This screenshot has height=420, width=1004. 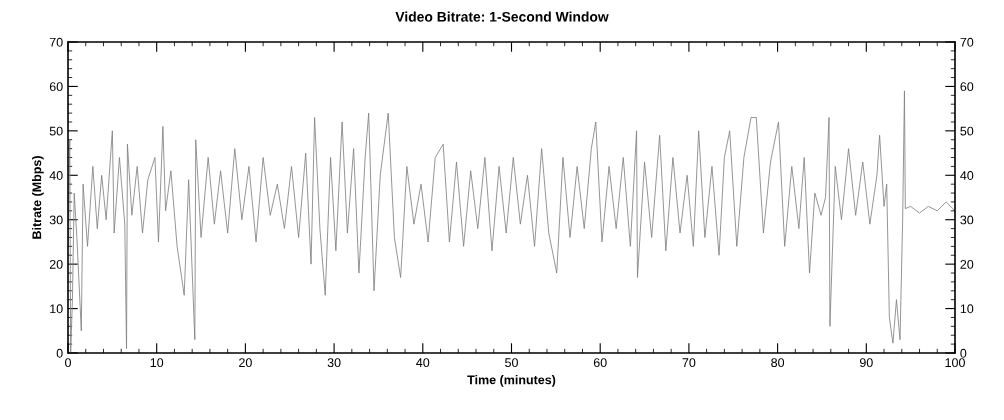 What do you see at coordinates (56, 309) in the screenshot?
I see `y-tick-label: 10` at bounding box center [56, 309].